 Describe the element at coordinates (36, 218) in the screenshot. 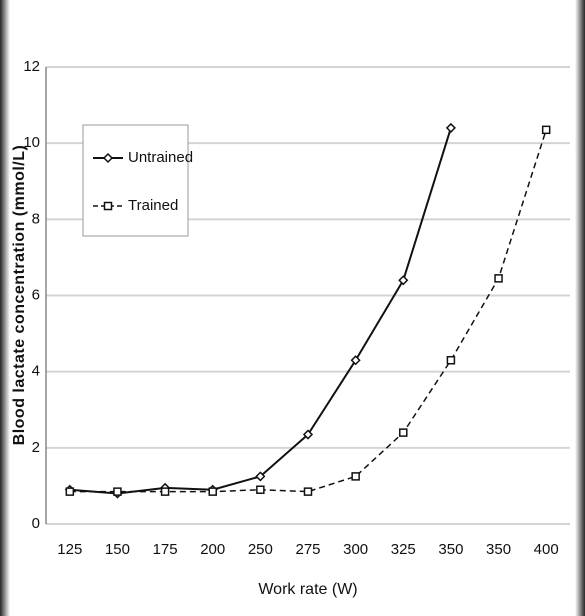

I see `y-tick-label: 8` at that location.